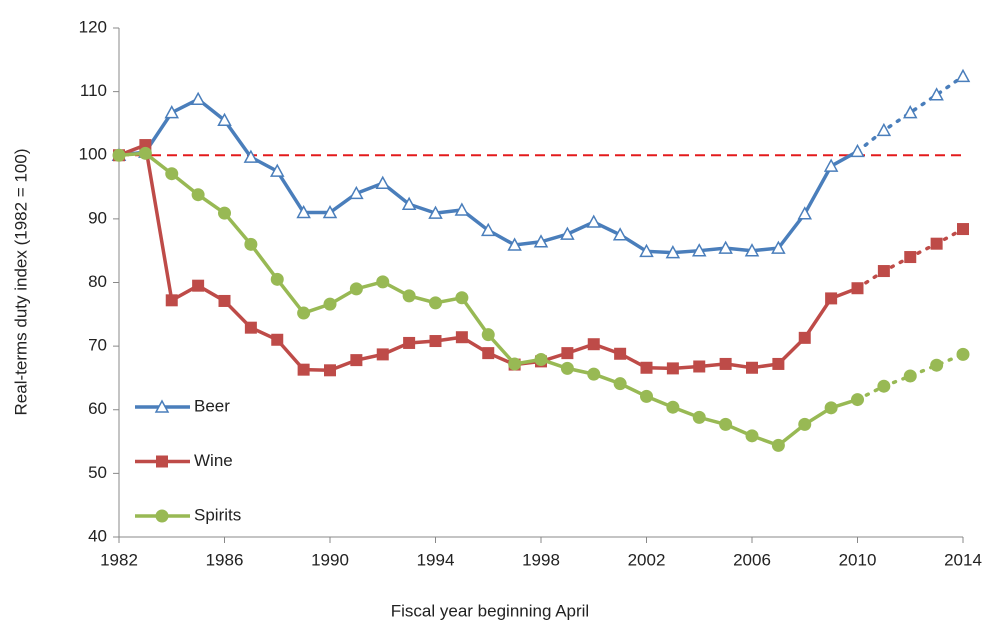  What do you see at coordinates (225, 559) in the screenshot?
I see `x-tick-label: 1986` at bounding box center [225, 559].